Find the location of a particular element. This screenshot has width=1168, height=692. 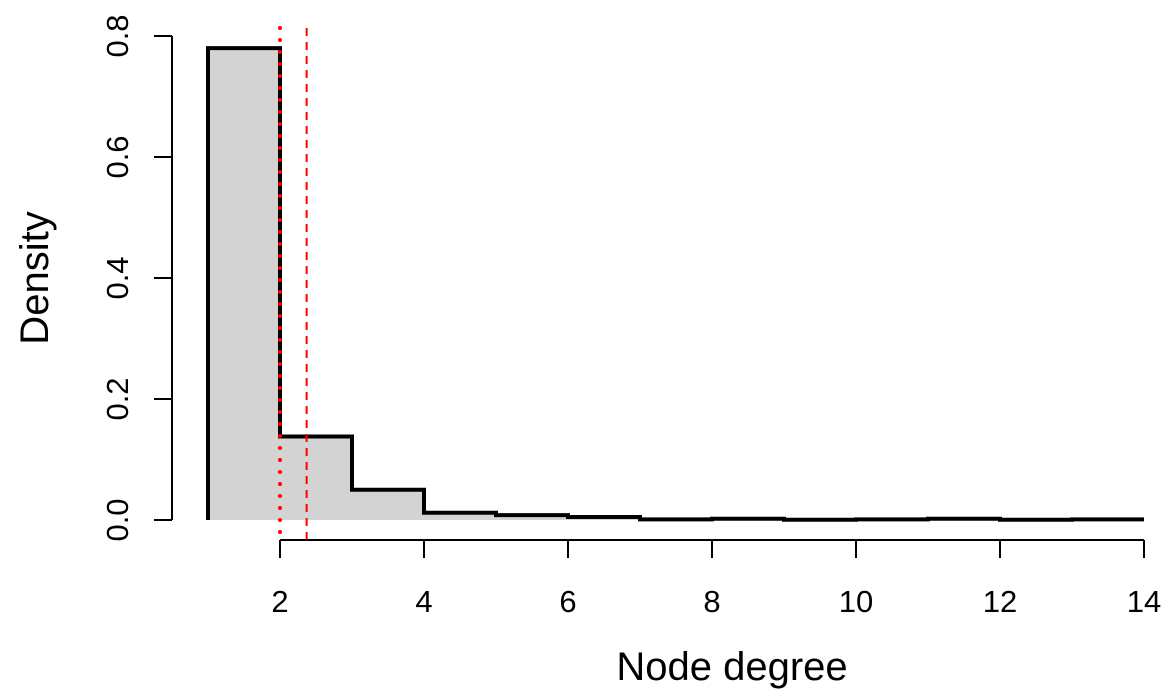

x-axis: 2 4 6 8 10 12 14 is located at coordinates (716, 579).